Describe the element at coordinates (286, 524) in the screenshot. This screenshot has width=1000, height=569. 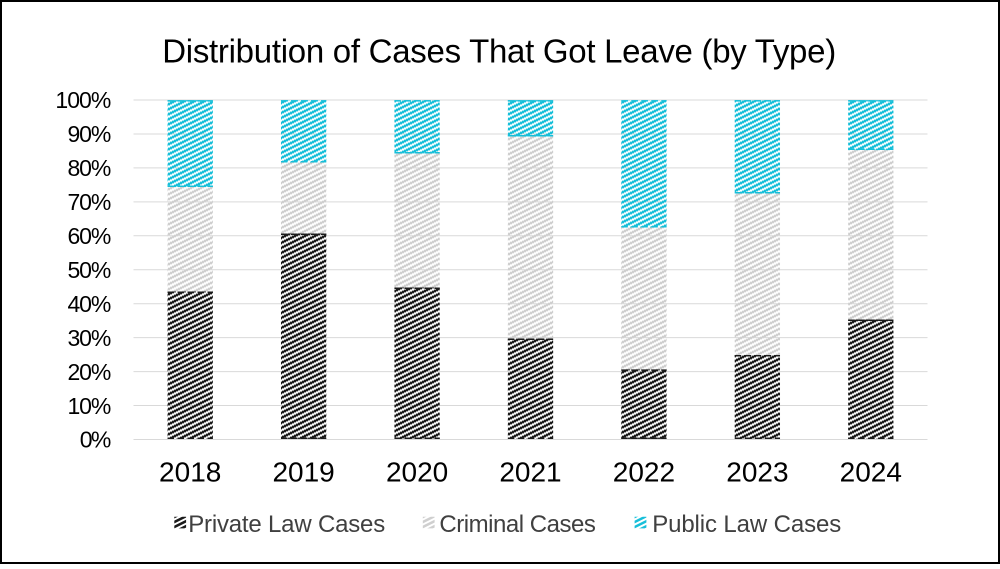
I see `svg-text: Private Law Cases` at that location.